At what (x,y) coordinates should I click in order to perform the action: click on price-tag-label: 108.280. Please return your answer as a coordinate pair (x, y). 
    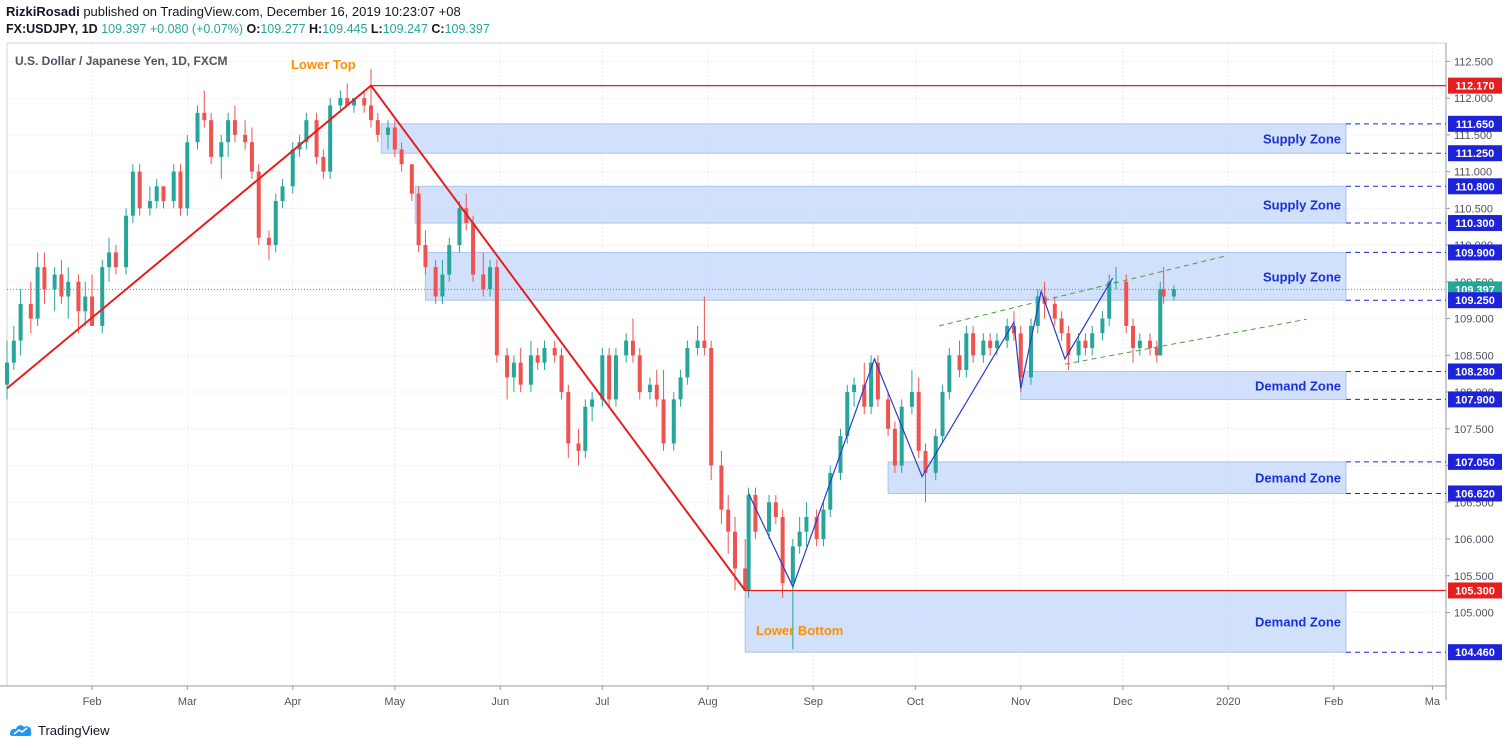
    Looking at the image, I should click on (1475, 372).